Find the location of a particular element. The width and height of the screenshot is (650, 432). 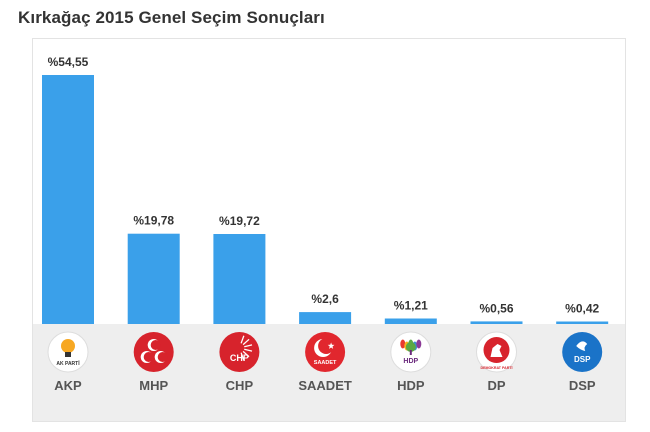

party-label-akp: AKP is located at coordinates (68, 385).